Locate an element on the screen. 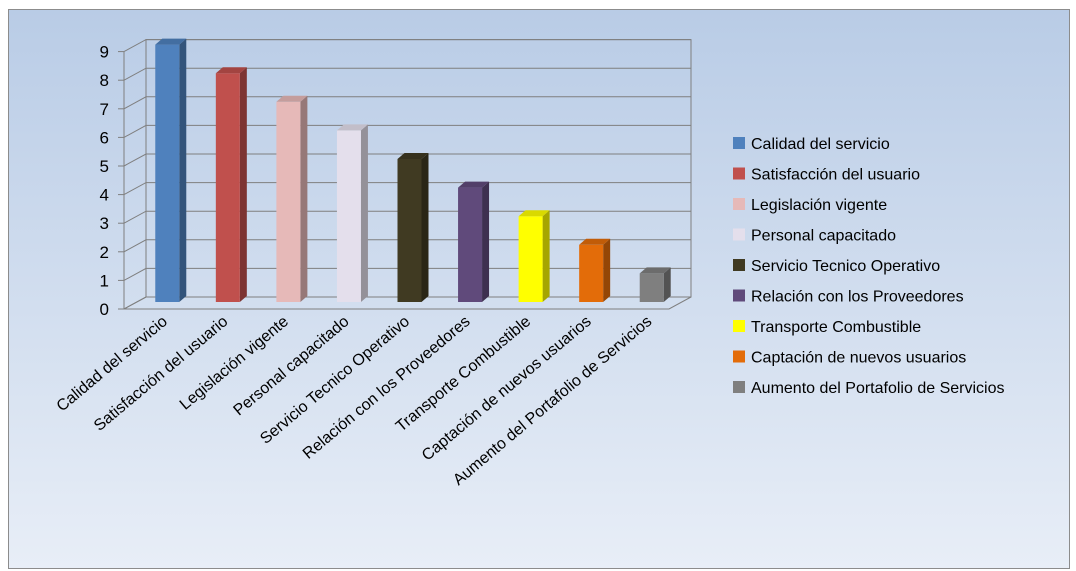 The image size is (1076, 571). y-tick-label: 8 is located at coordinates (104, 80).